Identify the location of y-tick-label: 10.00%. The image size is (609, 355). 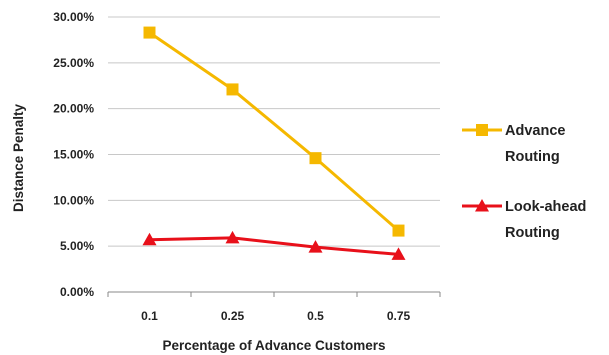
(73, 200).